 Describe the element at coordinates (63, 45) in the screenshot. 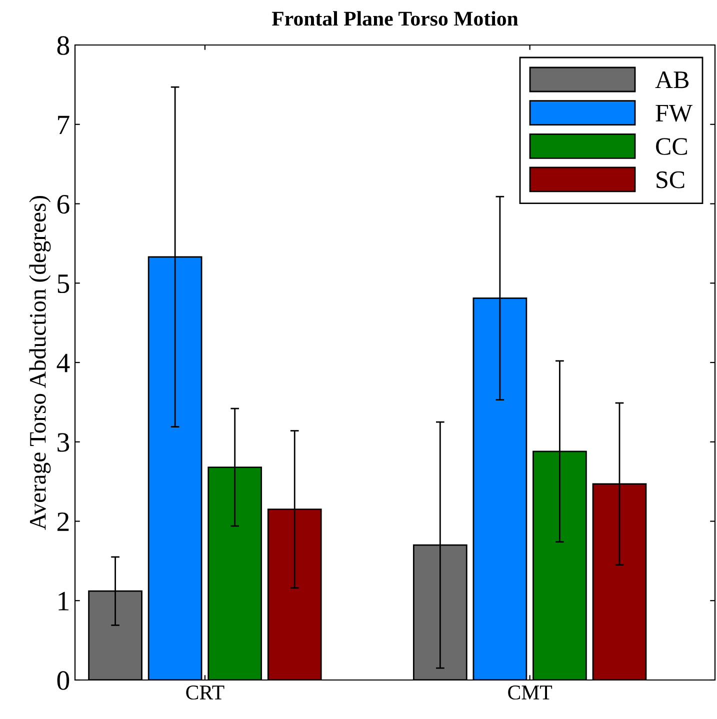

I see `y-tick-label: 8` at that location.